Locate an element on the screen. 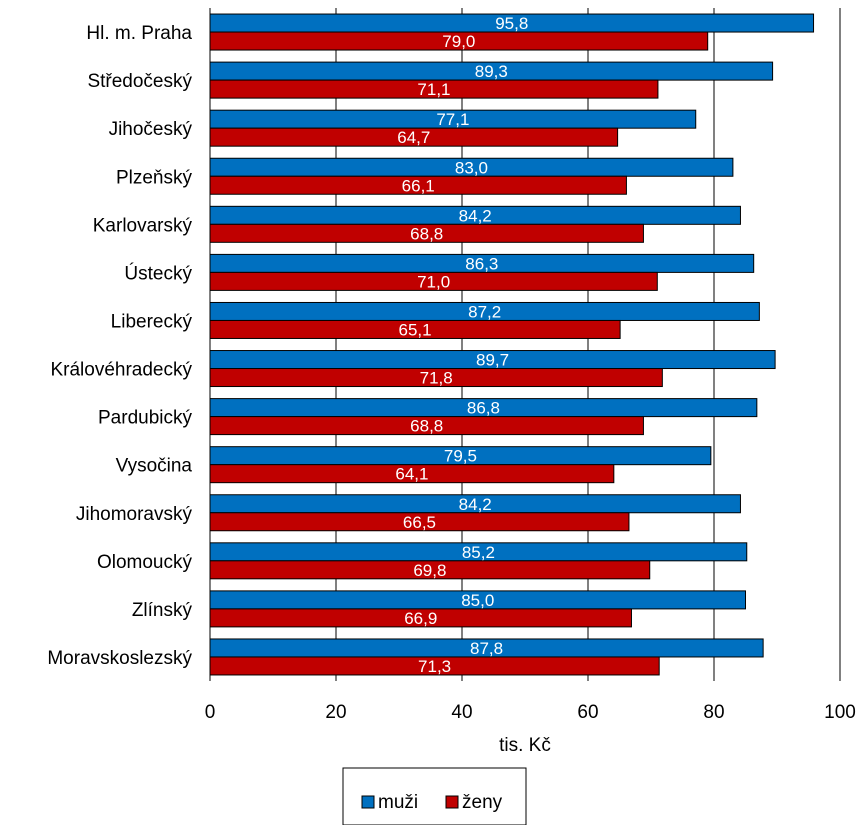  x-tick-label: 0 is located at coordinates (210, 712).